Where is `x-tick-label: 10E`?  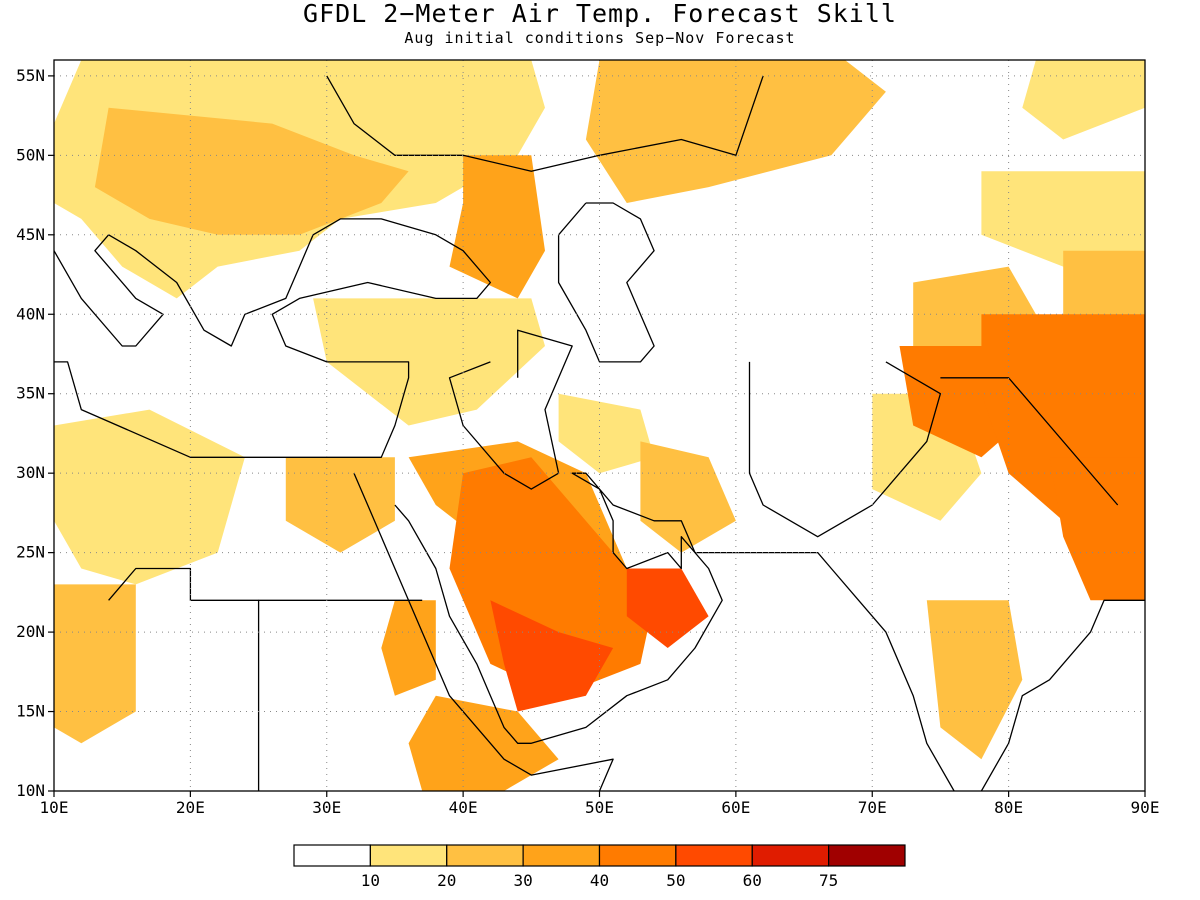 x-tick-label: 10E is located at coordinates (54, 807).